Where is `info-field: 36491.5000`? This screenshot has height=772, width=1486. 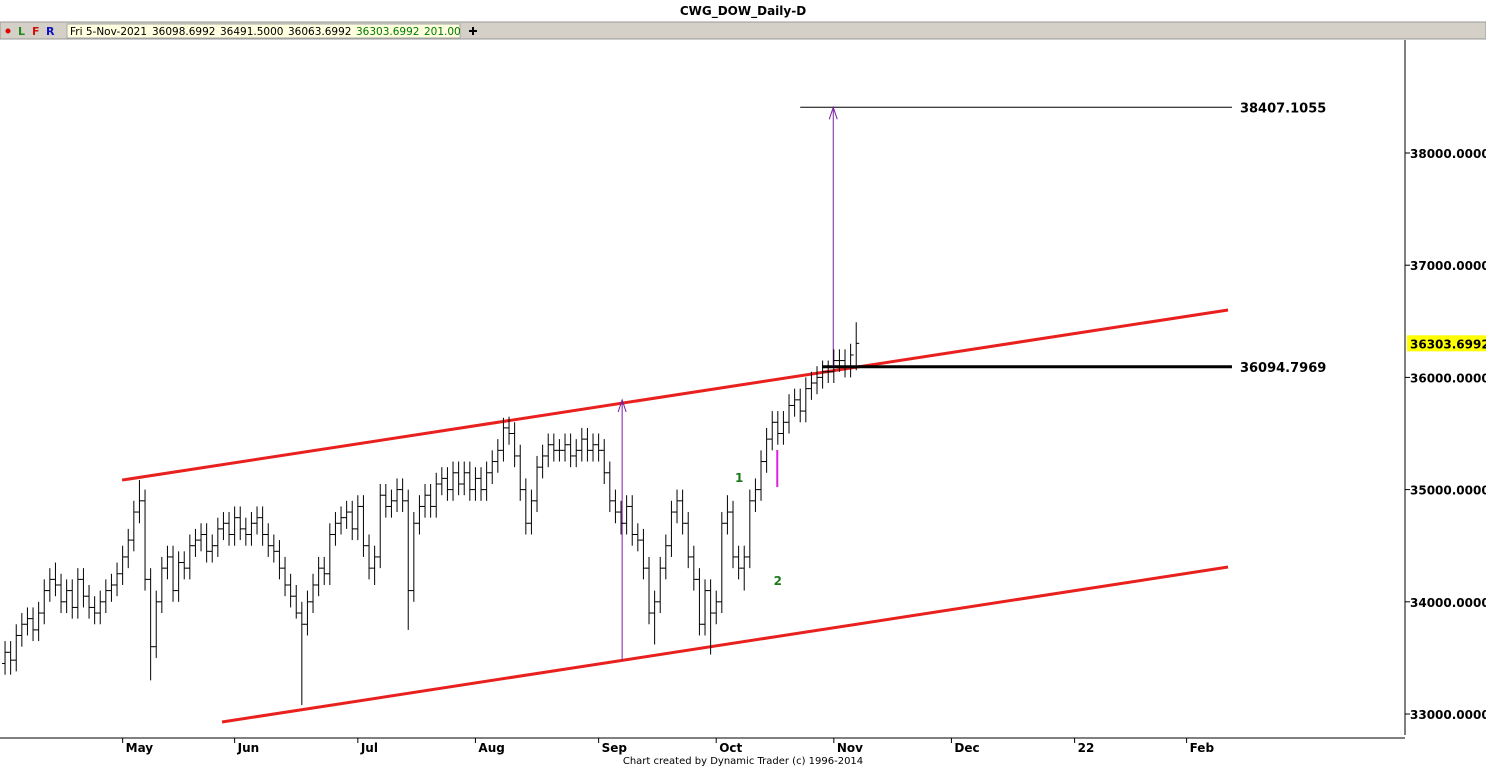
info-field: 36491.5000 is located at coordinates (251, 32).